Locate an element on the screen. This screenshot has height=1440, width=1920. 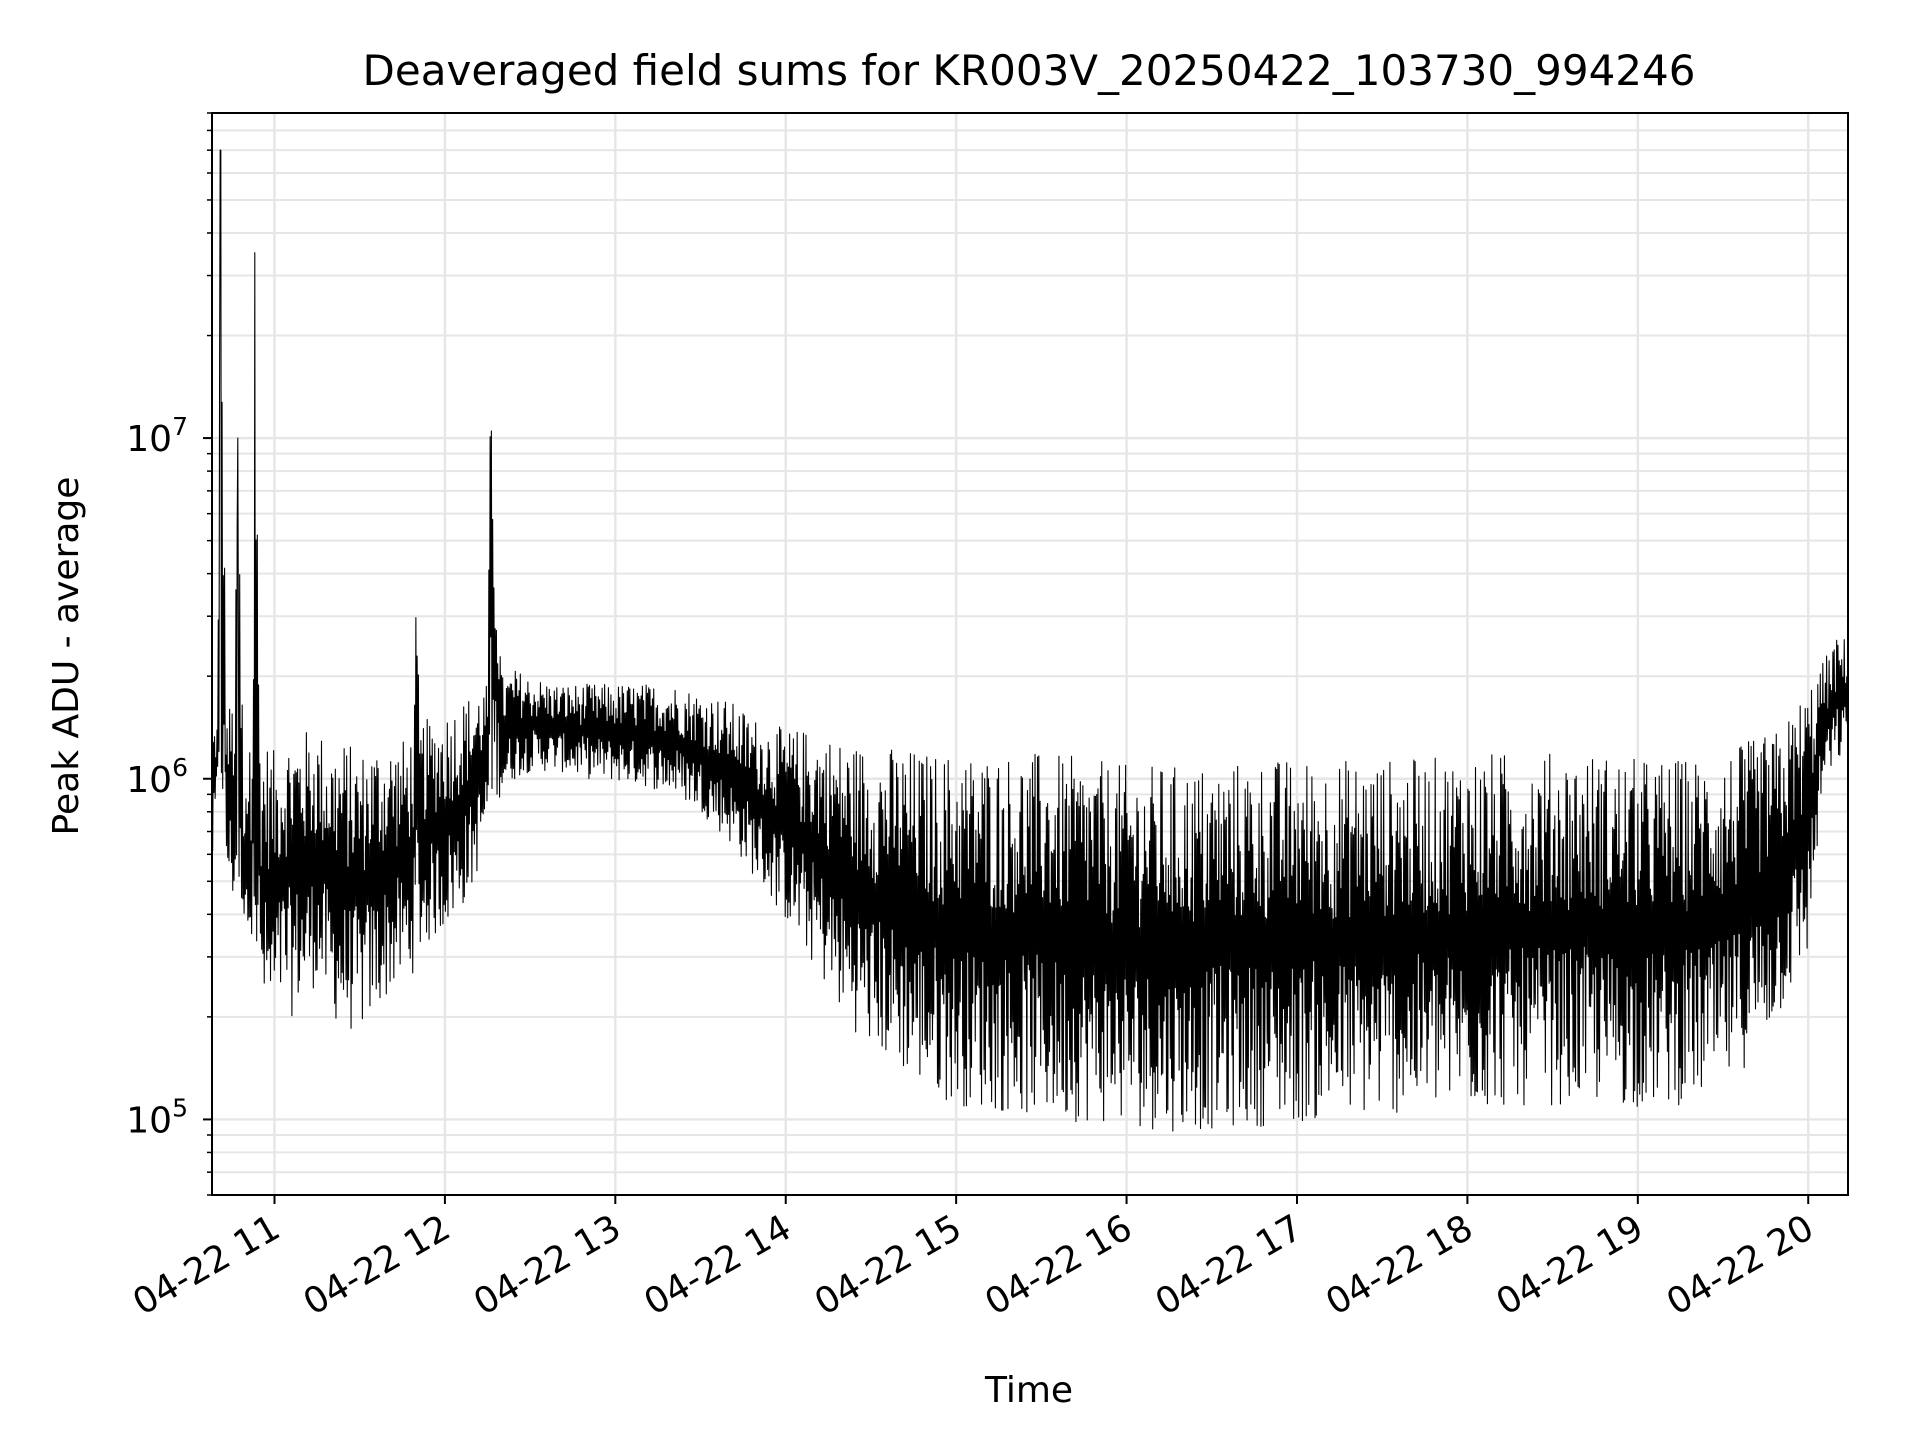
x-tick-label: 04-22 16 is located at coordinates (1058, 1265).